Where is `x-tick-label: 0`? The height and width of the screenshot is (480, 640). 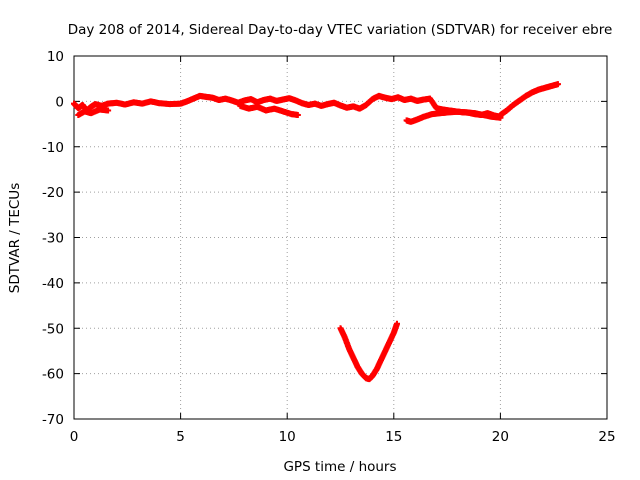 x-tick-label: 0 is located at coordinates (74, 437).